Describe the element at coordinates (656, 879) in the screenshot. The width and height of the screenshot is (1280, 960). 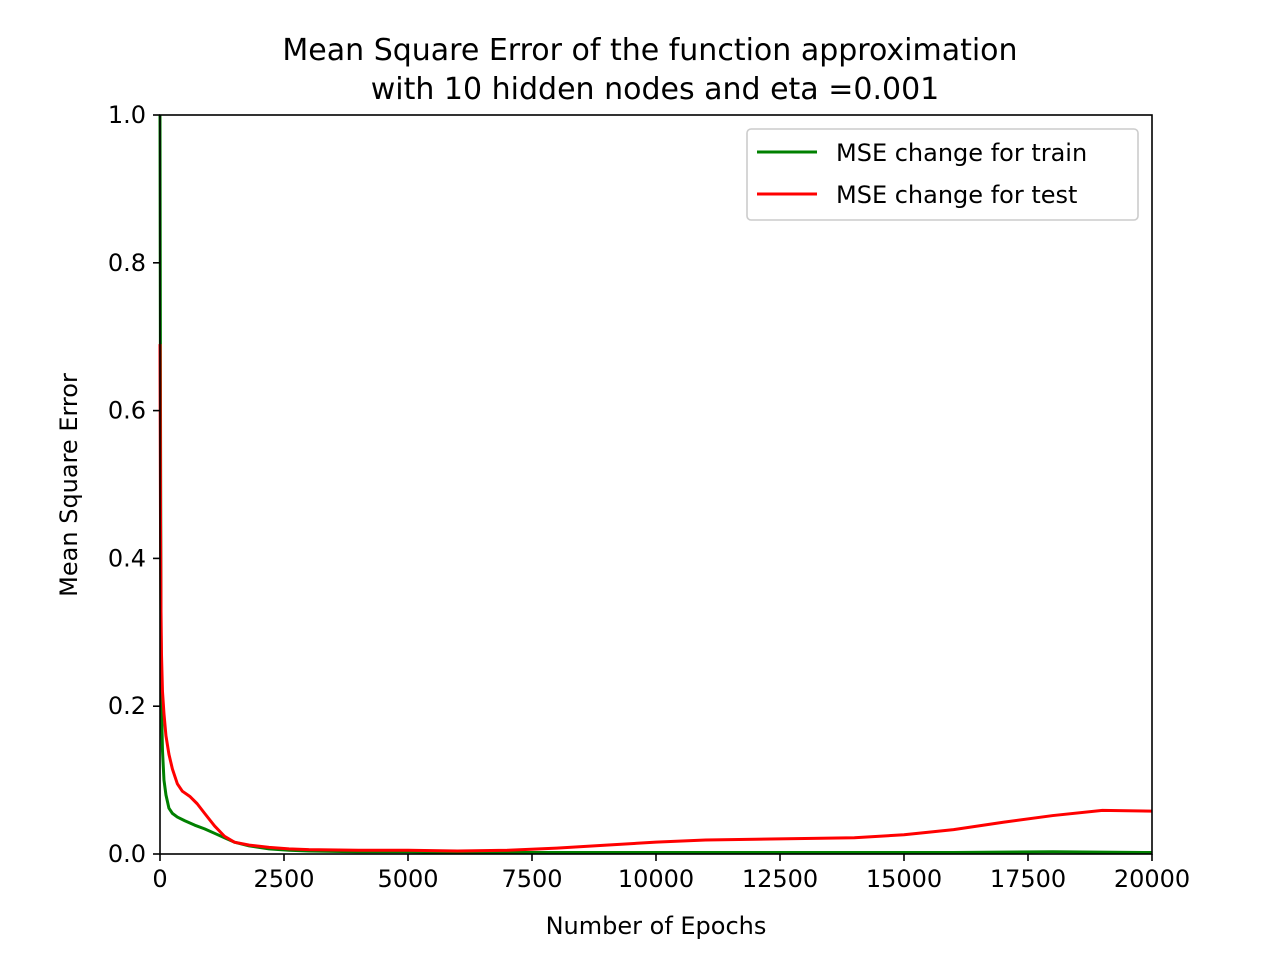
I see `x-tick-label: 10000` at that location.